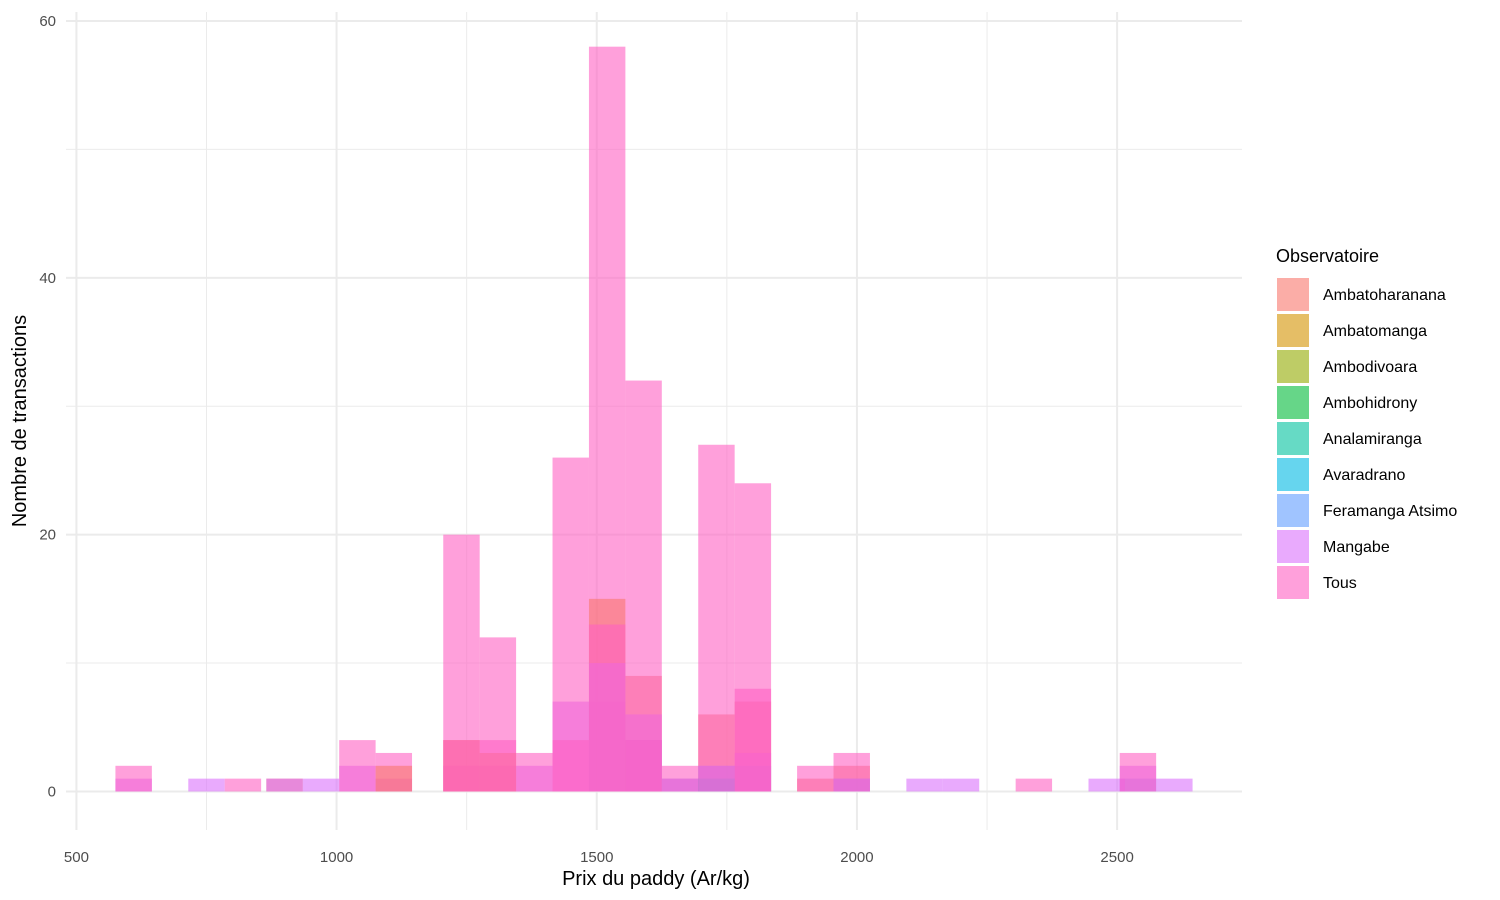 The image size is (1500, 900). I want to click on legend-title: Observatoire, so click(1327, 256).